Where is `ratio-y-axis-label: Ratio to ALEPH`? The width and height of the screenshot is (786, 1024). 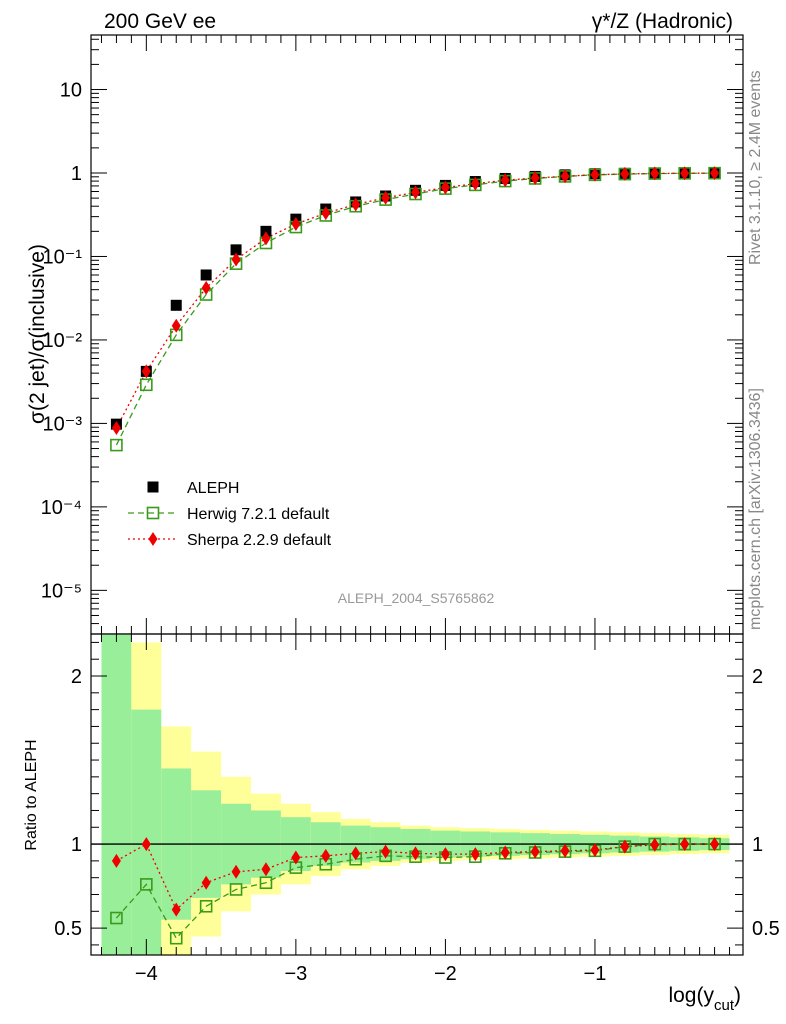 ratio-y-axis-label: Ratio to ALEPH is located at coordinates (31, 794).